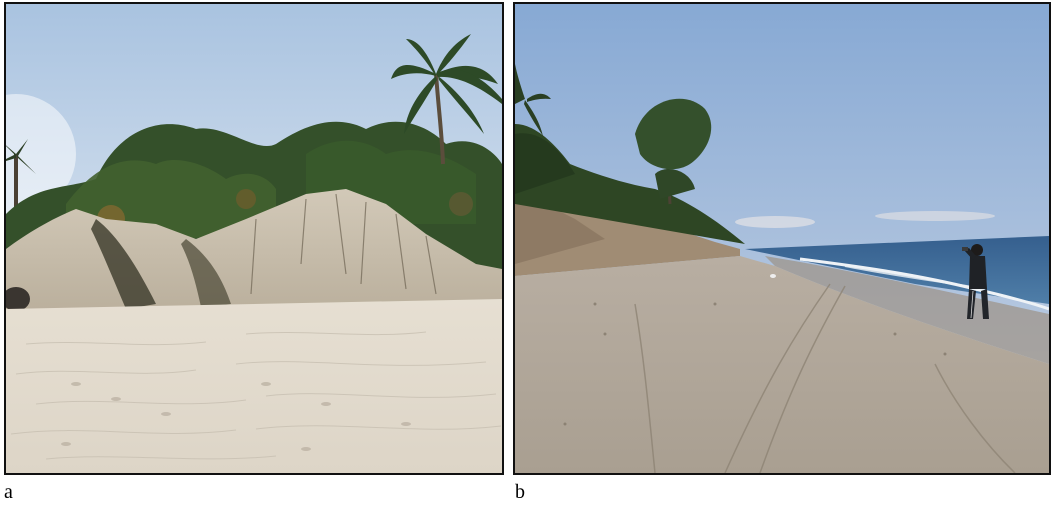  What do you see at coordinates (673, 151) in the screenshot?
I see `casuarina-tree` at bounding box center [673, 151].